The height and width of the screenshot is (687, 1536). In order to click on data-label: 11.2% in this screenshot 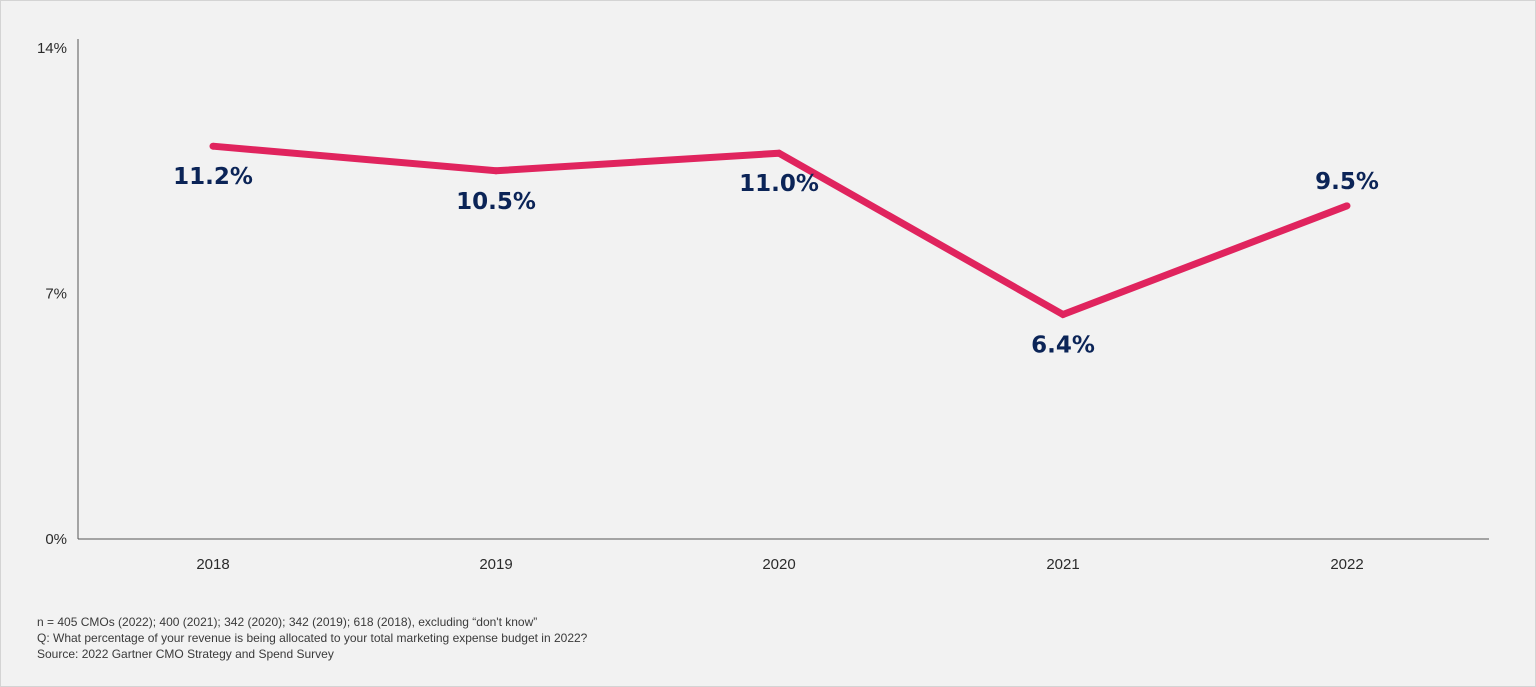, I will do `click(213, 177)`.